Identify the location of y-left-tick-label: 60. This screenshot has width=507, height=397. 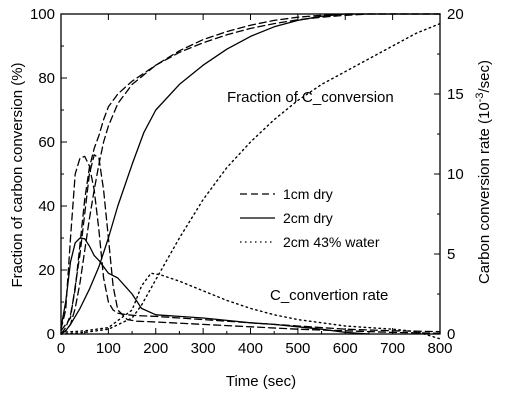
(46, 142).